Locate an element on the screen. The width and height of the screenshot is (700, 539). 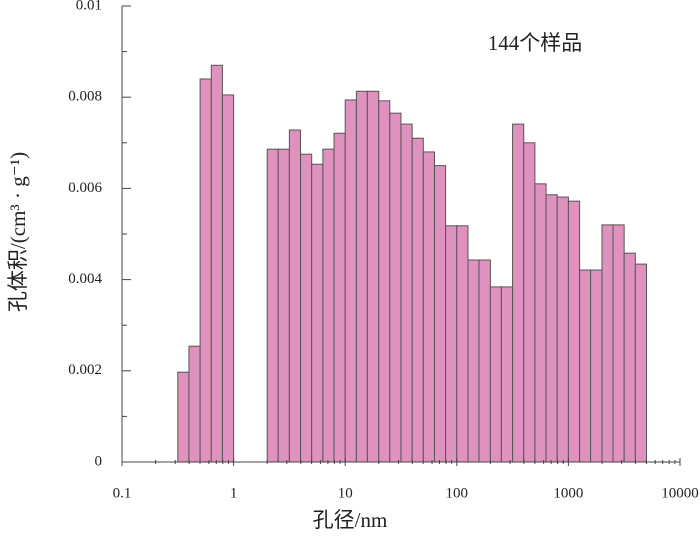
y-tick-label: 0.006 is located at coordinates (85, 188).